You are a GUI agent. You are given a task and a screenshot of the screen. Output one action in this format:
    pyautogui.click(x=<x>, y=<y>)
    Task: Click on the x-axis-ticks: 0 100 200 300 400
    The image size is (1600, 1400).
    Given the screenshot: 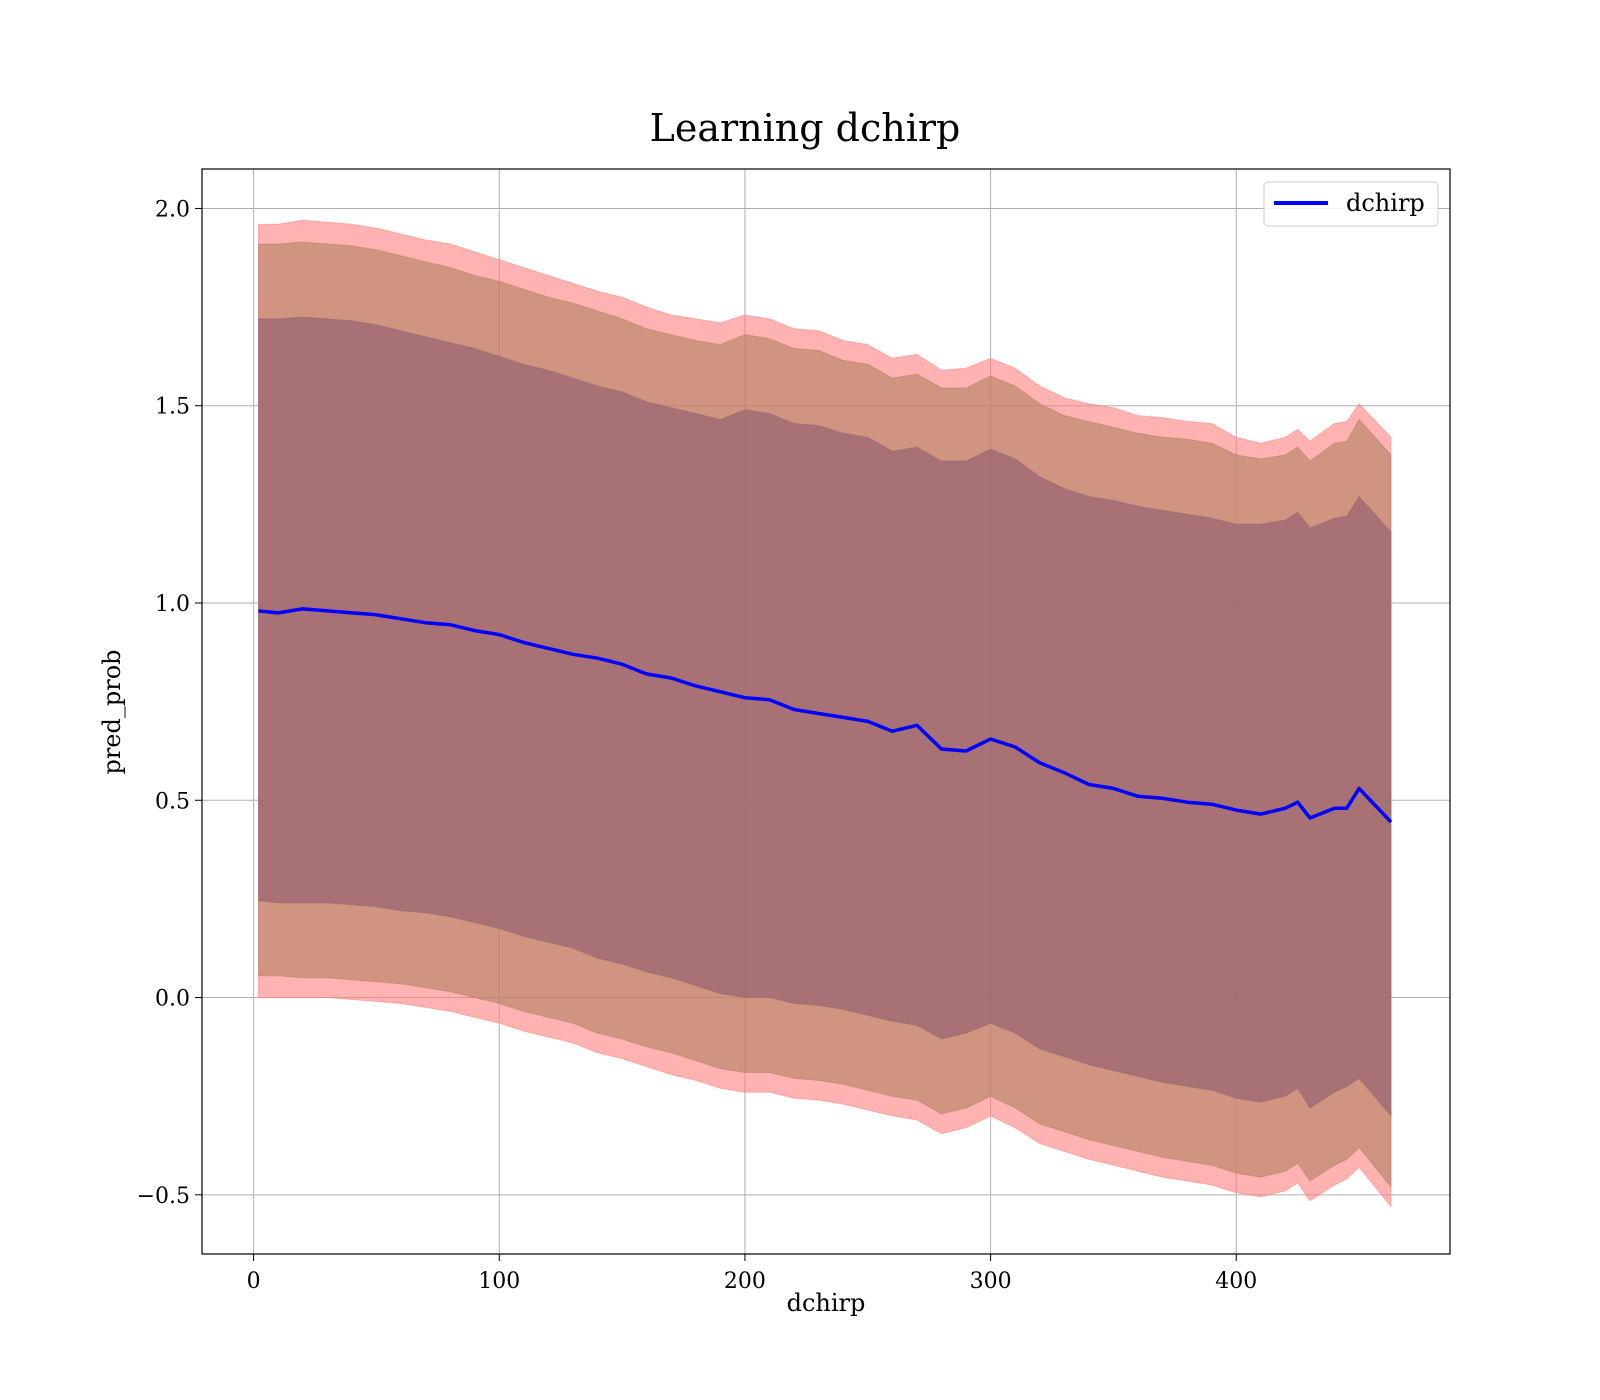 What is the action you would take?
    pyautogui.click(x=752, y=1274)
    